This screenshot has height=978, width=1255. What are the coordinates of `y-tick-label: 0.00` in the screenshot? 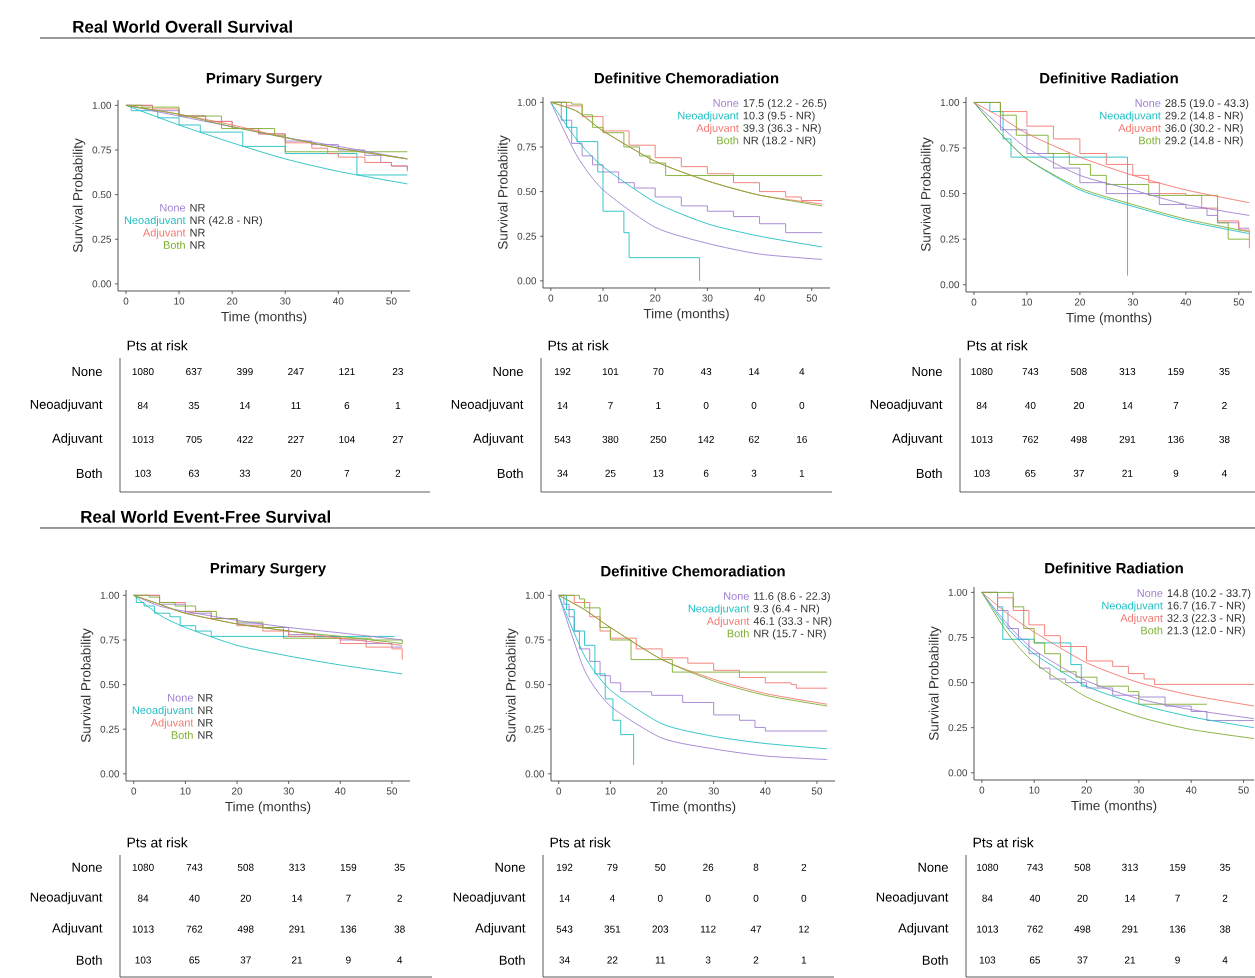 It's located at (102, 284).